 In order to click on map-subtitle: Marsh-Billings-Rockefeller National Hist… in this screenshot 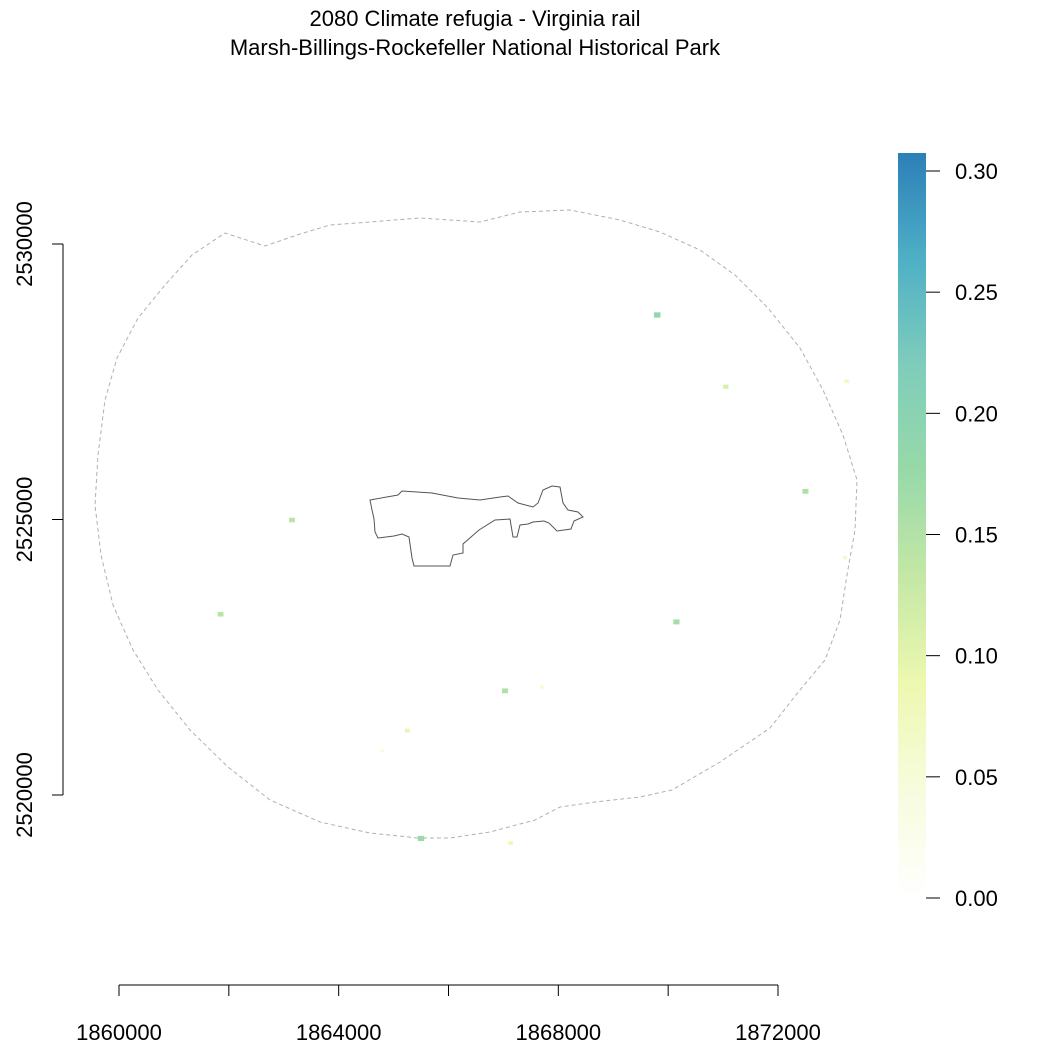, I will do `click(475, 47)`.